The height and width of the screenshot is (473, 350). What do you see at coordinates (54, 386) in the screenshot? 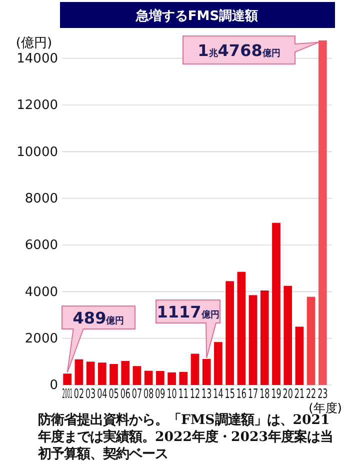
I see `y-tick-label: 0` at bounding box center [54, 386].